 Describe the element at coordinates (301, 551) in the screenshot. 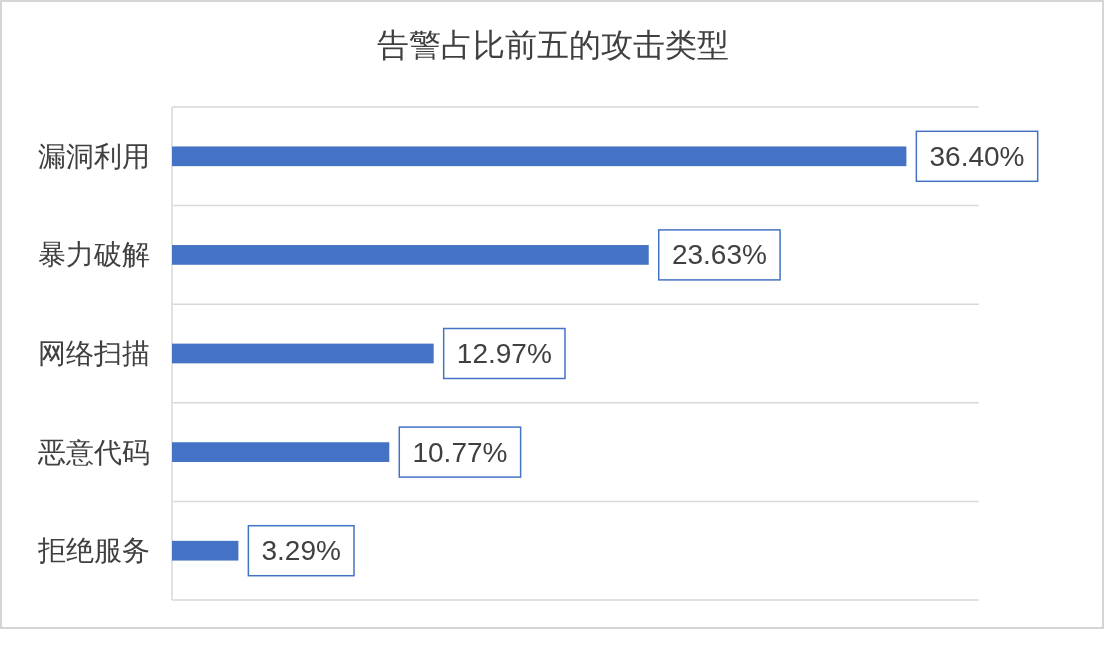

I see `data-label: 3.29%` at that location.